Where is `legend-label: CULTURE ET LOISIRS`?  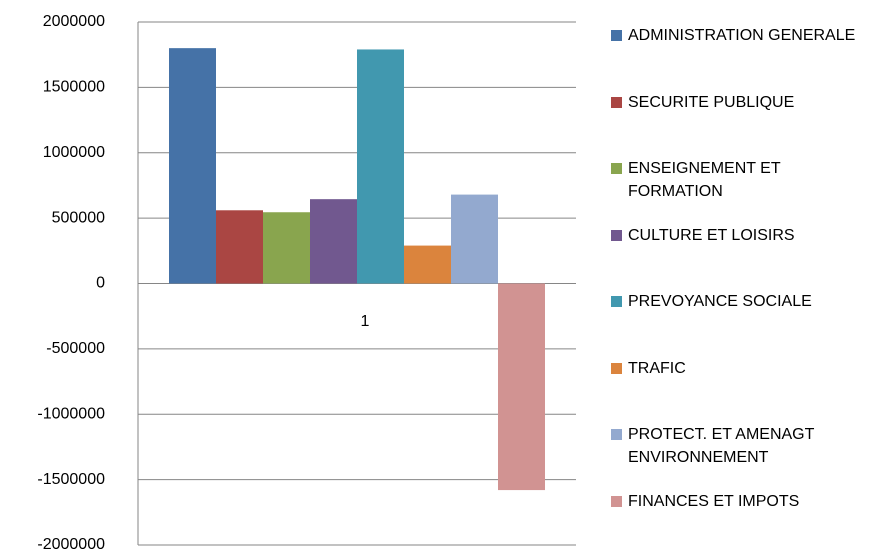 legend-label: CULTURE ET LOISIRS is located at coordinates (711, 235).